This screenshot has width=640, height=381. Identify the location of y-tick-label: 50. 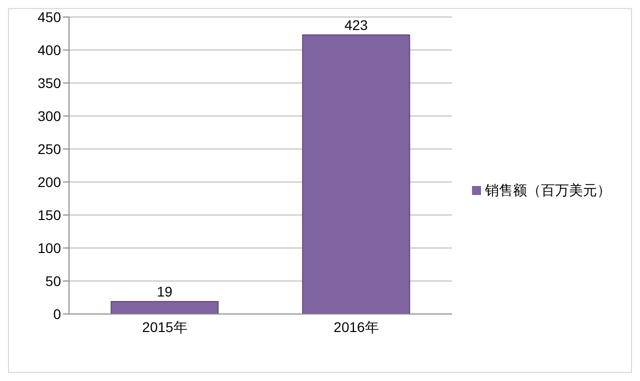
(53, 280).